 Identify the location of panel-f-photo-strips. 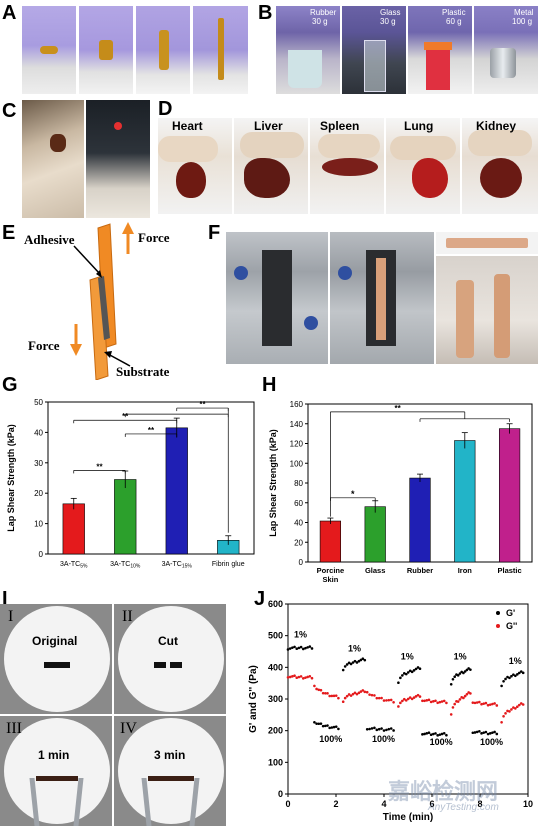
(487, 243).